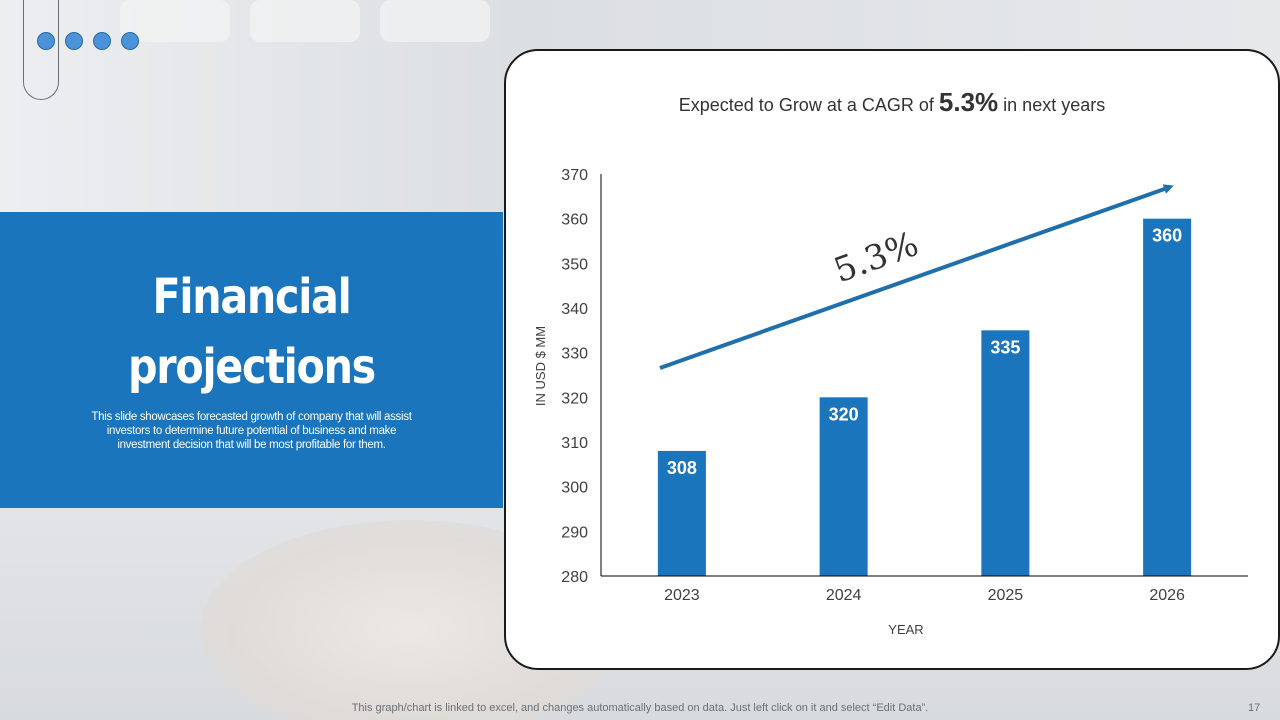 Image resolution: width=1280 pixels, height=720 pixels. What do you see at coordinates (1005, 453) in the screenshot?
I see `bar-2025` at bounding box center [1005, 453].